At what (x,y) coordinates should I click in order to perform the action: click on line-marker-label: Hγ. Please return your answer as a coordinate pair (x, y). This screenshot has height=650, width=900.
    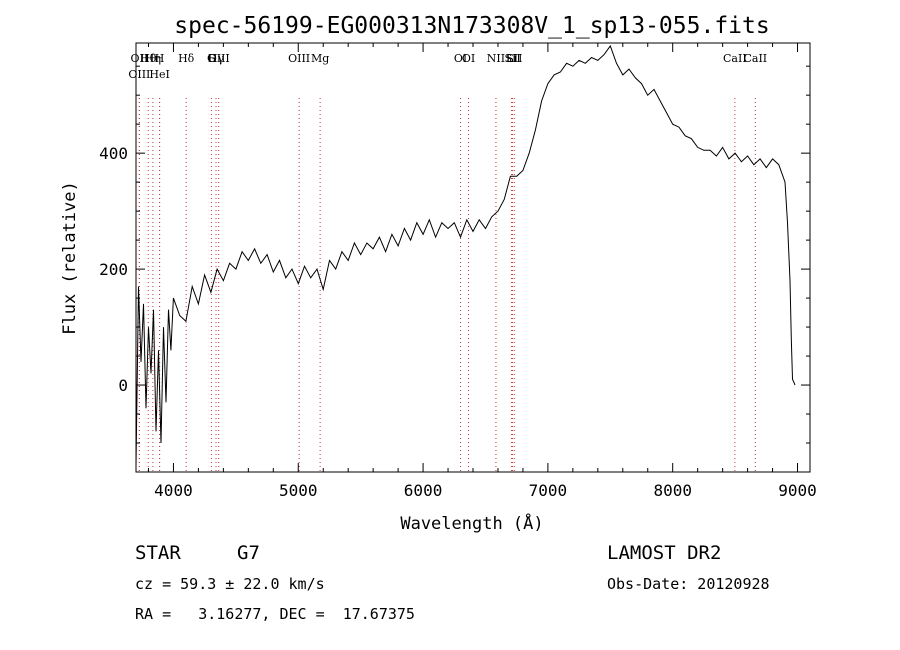
    Looking at the image, I should click on (216, 58).